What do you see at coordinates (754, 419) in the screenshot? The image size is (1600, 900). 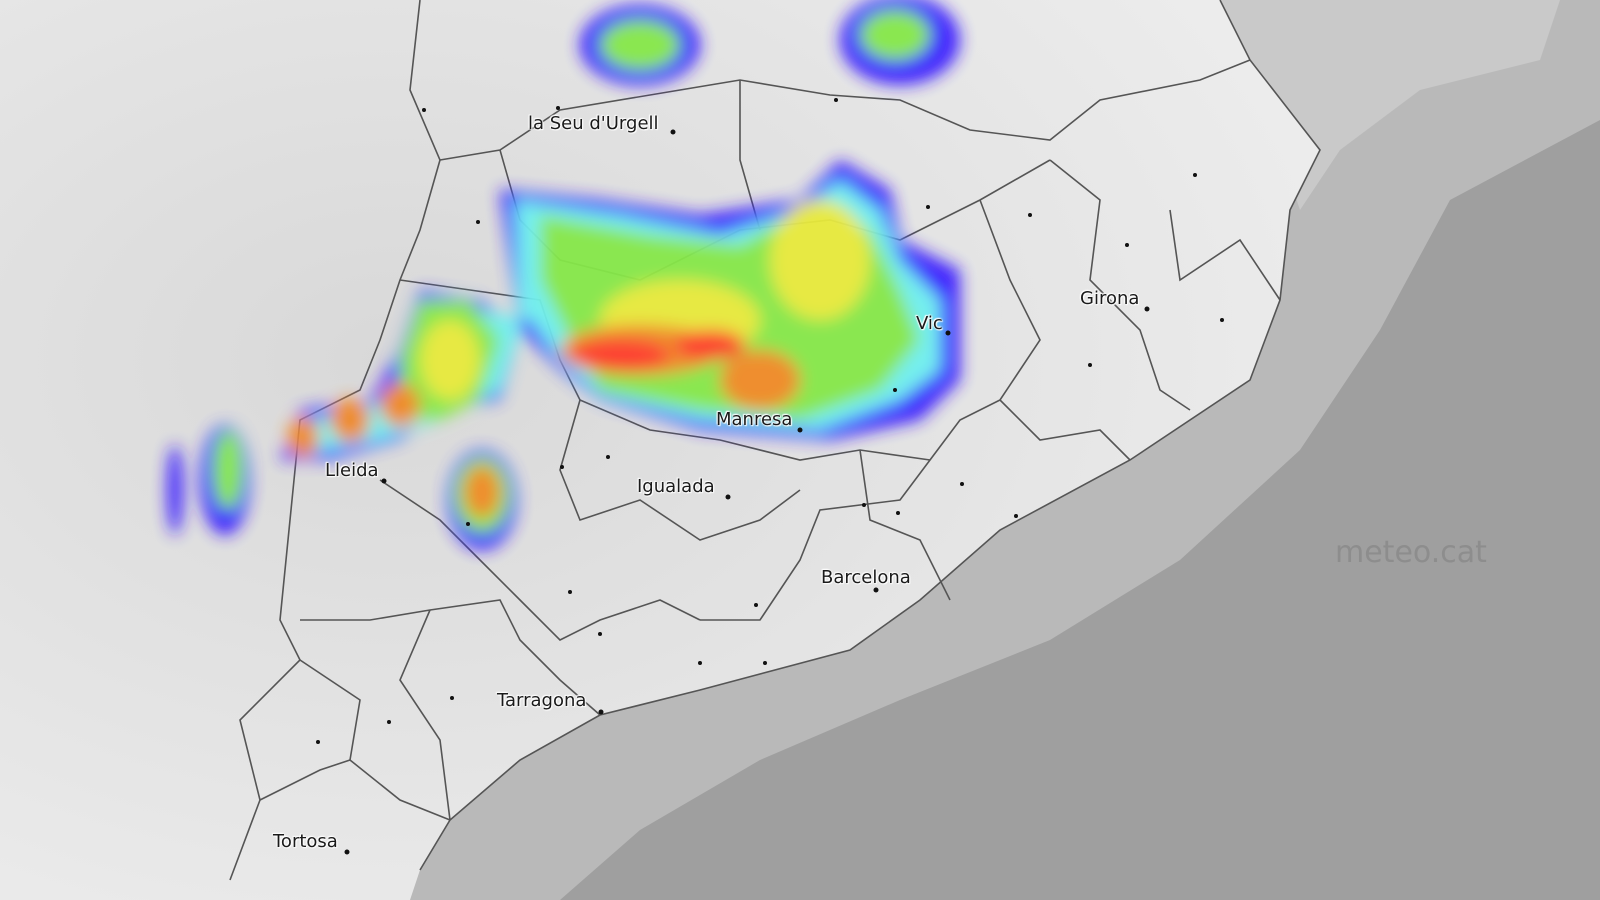 I see `city-label-manresa: Manresa` at bounding box center [754, 419].